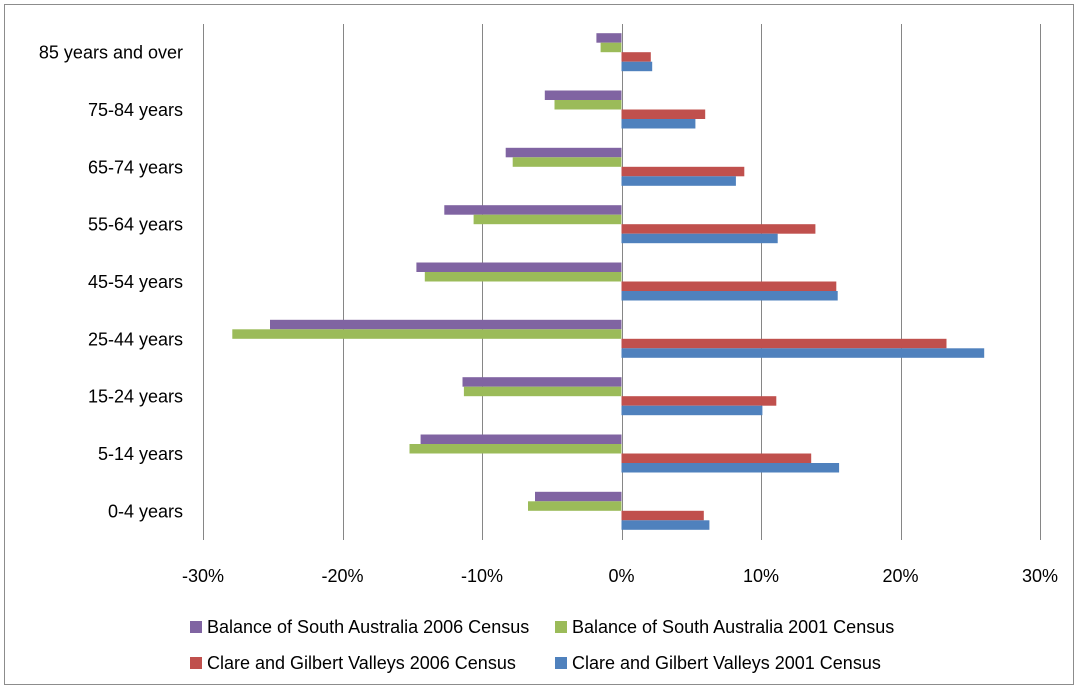 The height and width of the screenshot is (689, 1080). What do you see at coordinates (1040, 576) in the screenshot?
I see `x-tick-label: 30%` at bounding box center [1040, 576].